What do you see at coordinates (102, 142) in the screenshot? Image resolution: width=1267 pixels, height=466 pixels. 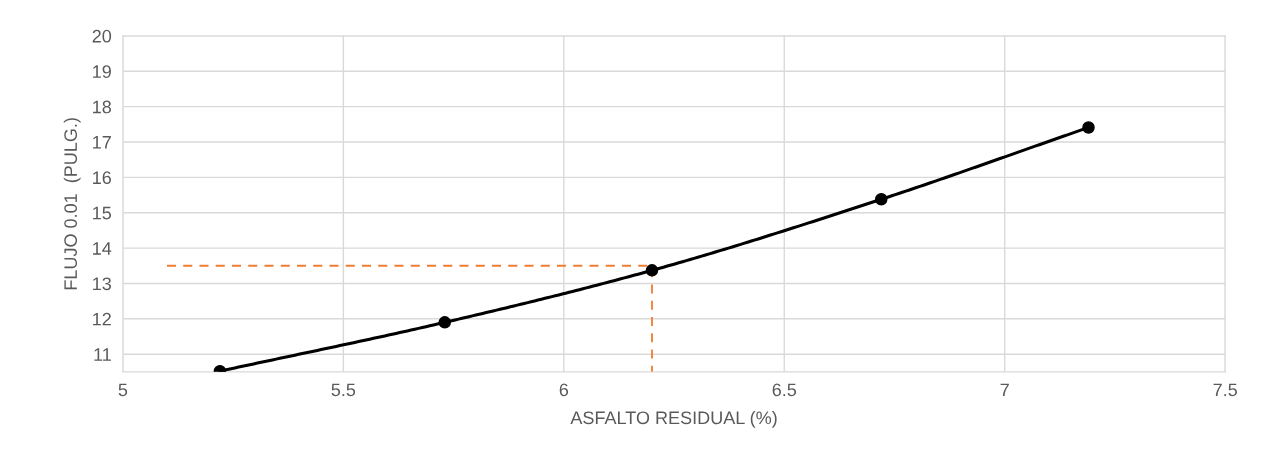 I see `y-tick-label: 17` at bounding box center [102, 142].